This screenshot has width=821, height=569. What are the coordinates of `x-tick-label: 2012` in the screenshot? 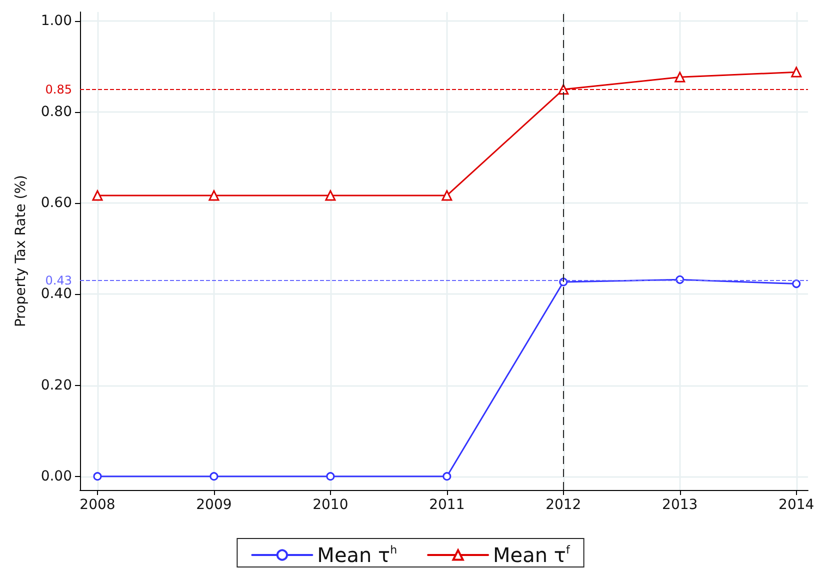 It's located at (564, 505).